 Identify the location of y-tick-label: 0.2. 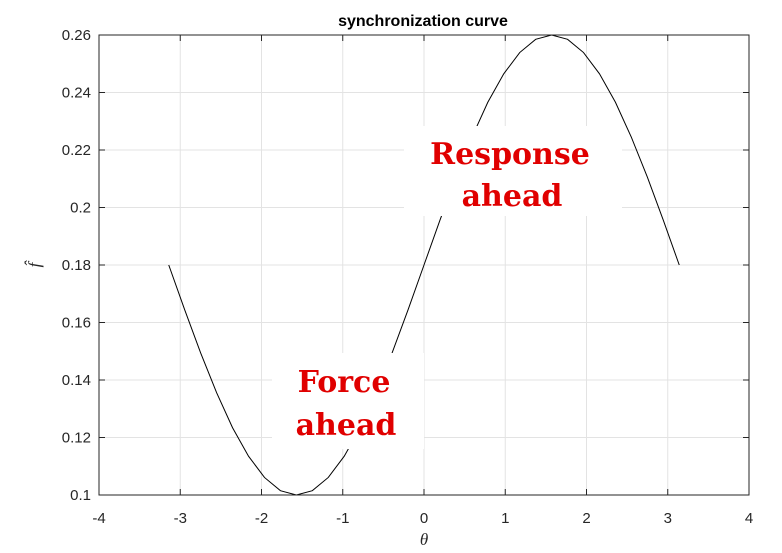
(80, 208).